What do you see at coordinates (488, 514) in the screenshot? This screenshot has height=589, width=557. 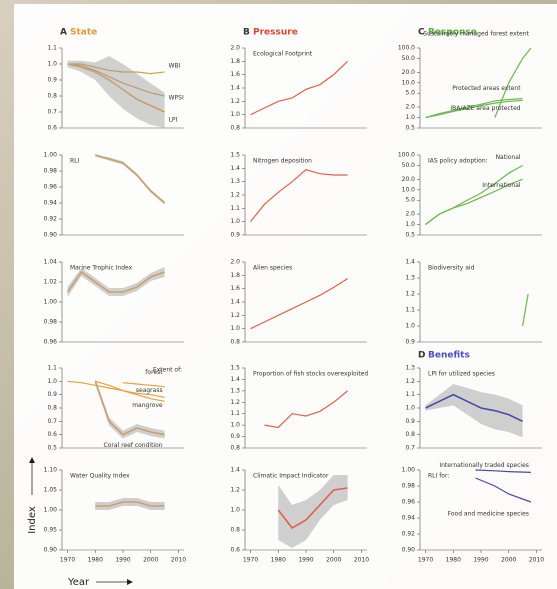 I see `series-label: Food and medicine species` at bounding box center [488, 514].